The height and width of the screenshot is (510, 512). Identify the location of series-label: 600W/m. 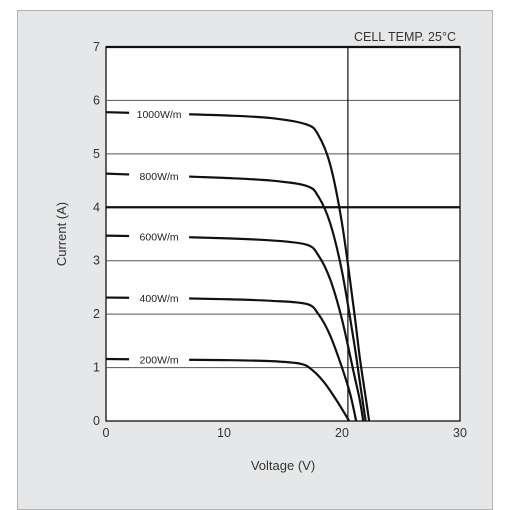
(159, 238).